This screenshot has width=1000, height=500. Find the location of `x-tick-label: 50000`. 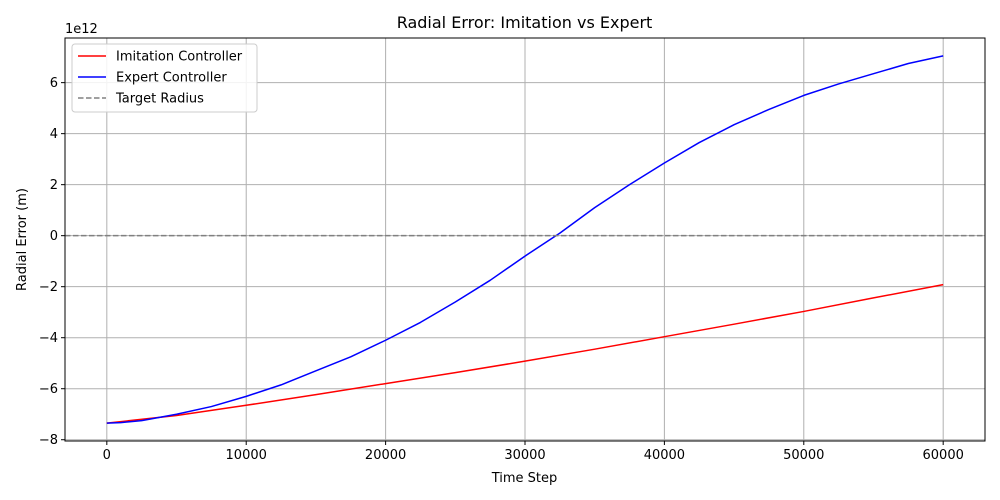

x-tick-label: 50000 is located at coordinates (803, 455).